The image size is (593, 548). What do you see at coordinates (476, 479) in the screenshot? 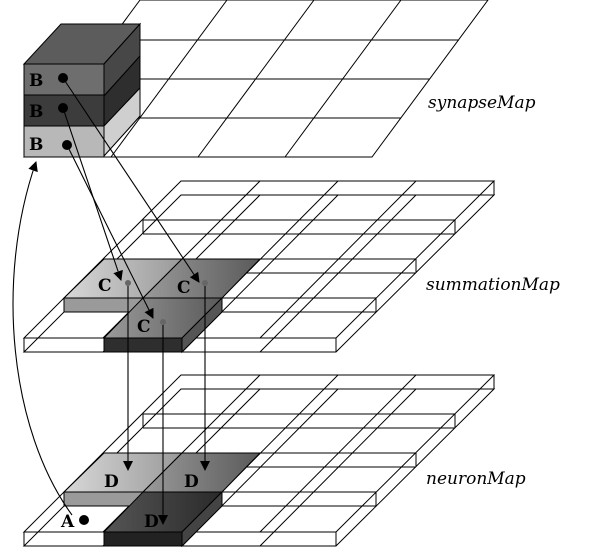
I see `neuron-map-label: neuronMap` at bounding box center [476, 479].